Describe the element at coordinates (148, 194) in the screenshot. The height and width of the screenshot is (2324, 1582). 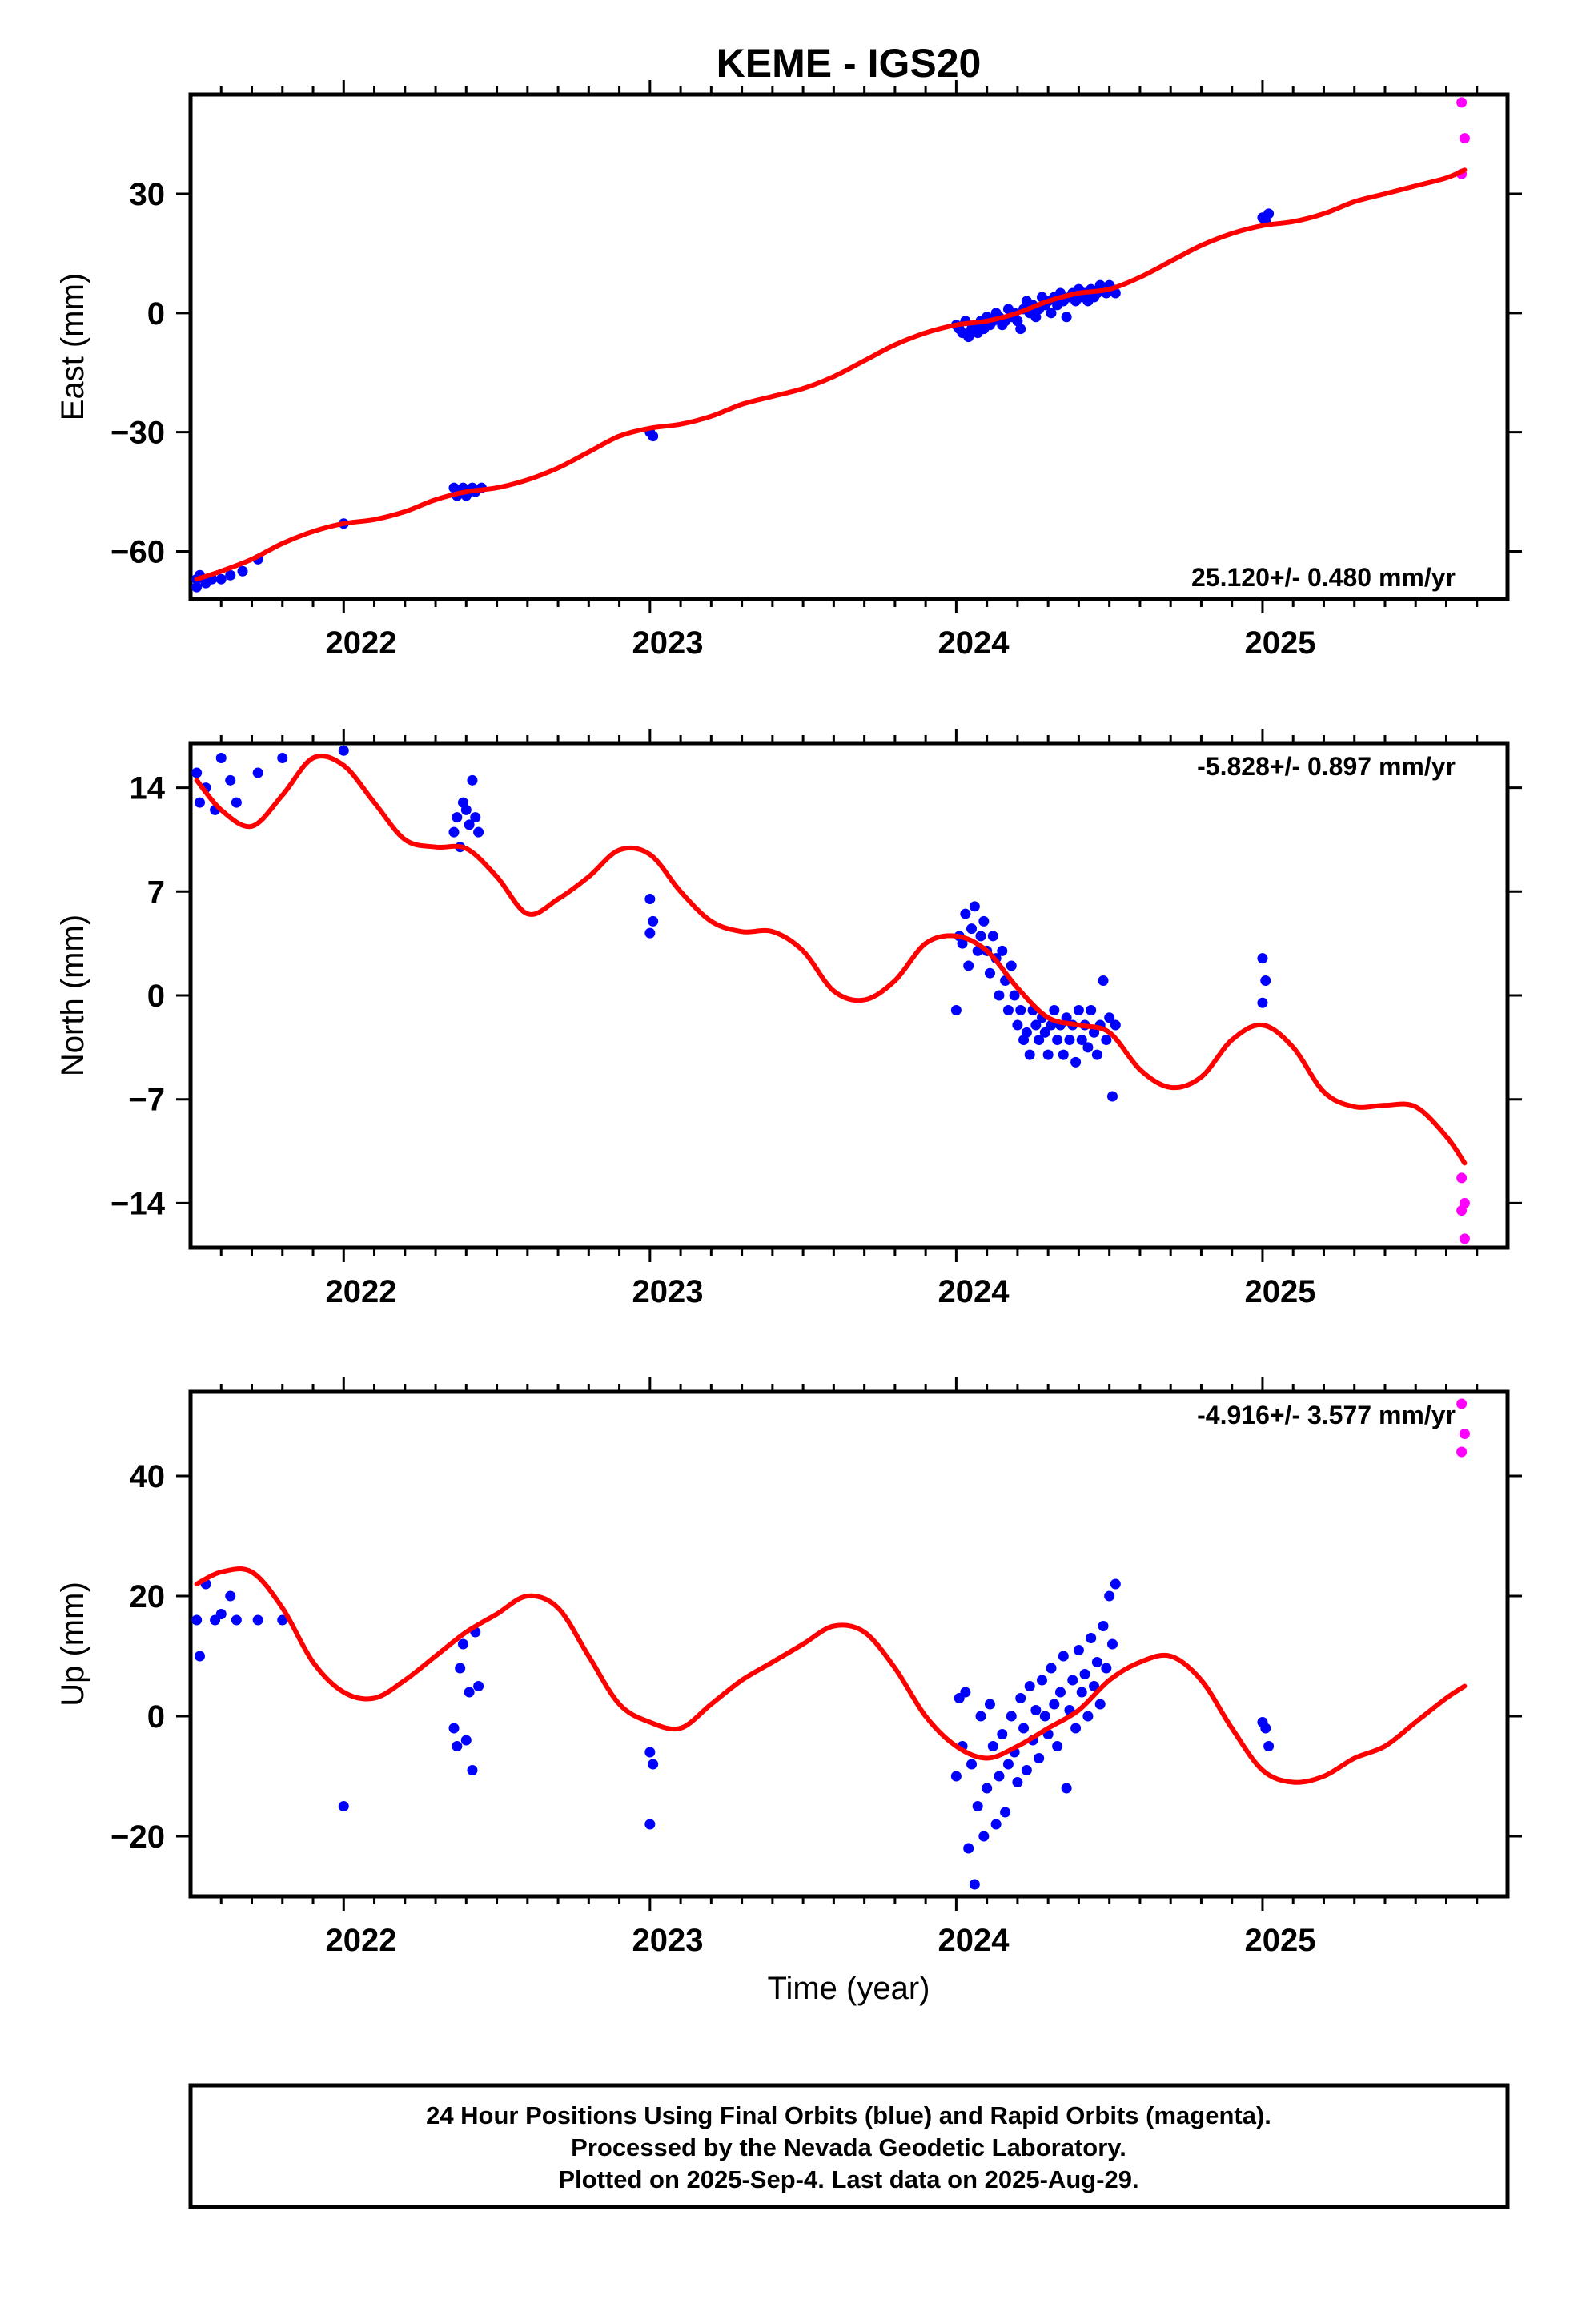
I see `y-tick-label: 30` at that location.